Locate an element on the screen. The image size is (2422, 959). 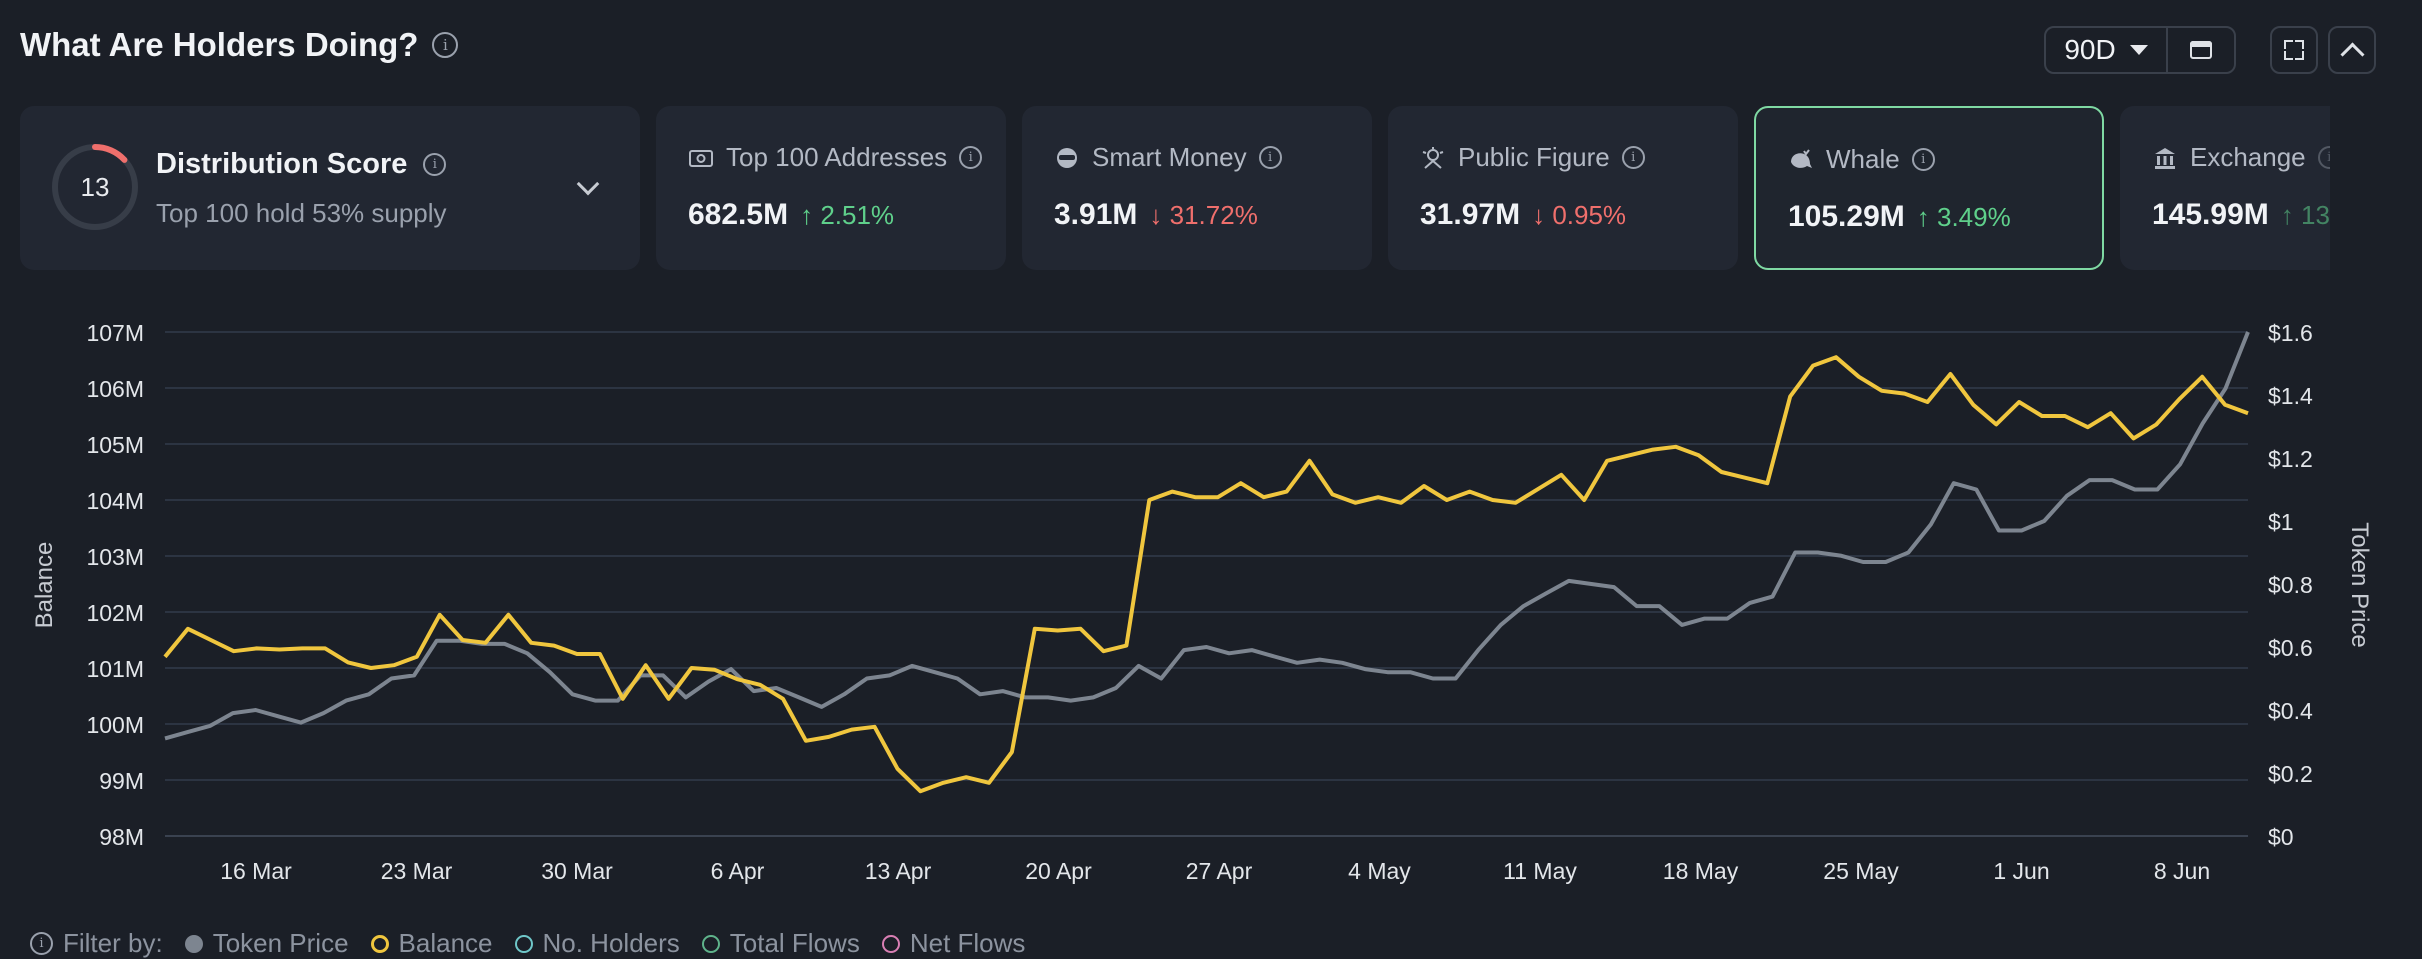
x-tick-label: 23 Mar is located at coordinates (417, 871).